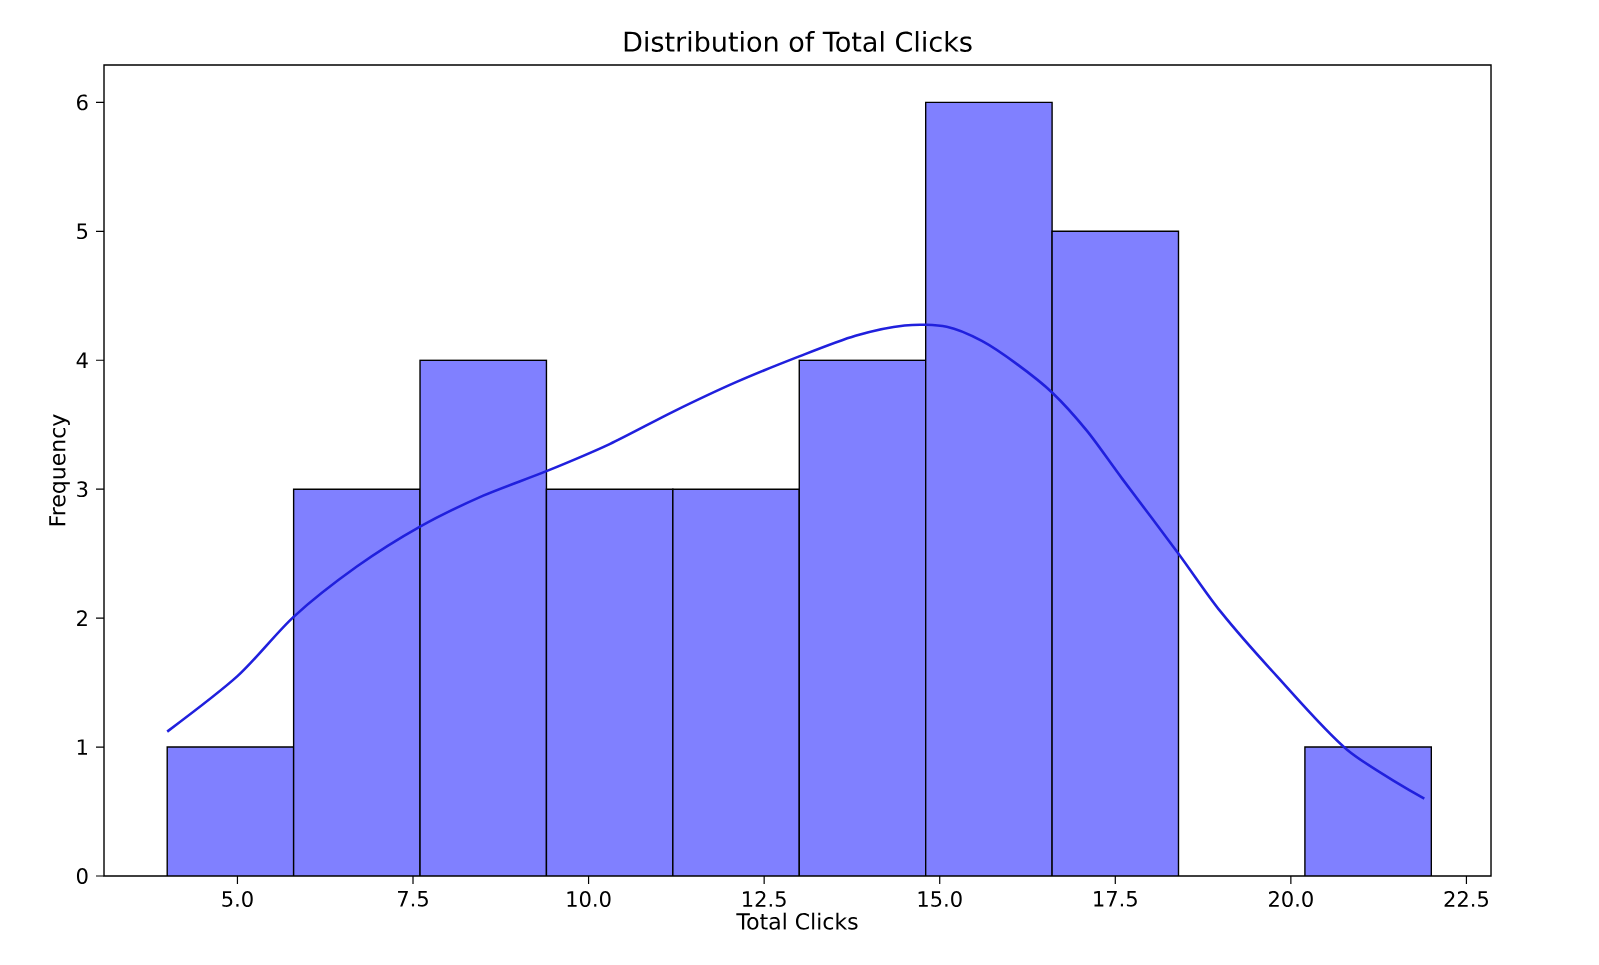 This screenshot has width=1599, height=965. What do you see at coordinates (797, 921) in the screenshot?
I see `x-axis-title: Total Clicks` at bounding box center [797, 921].